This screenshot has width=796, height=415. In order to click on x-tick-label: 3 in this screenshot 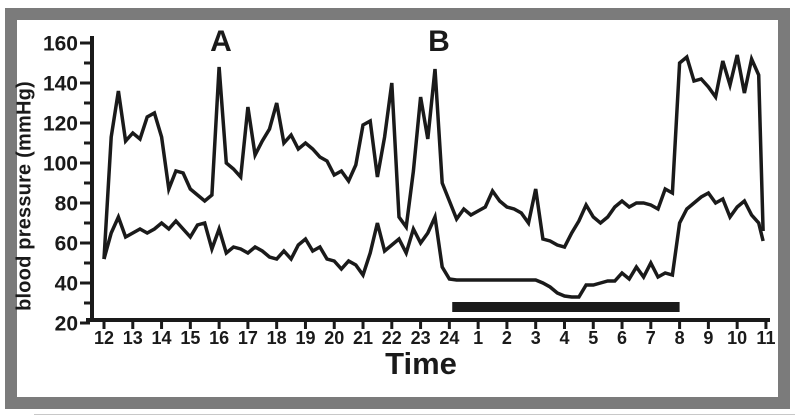, I will do `click(536, 338)`.